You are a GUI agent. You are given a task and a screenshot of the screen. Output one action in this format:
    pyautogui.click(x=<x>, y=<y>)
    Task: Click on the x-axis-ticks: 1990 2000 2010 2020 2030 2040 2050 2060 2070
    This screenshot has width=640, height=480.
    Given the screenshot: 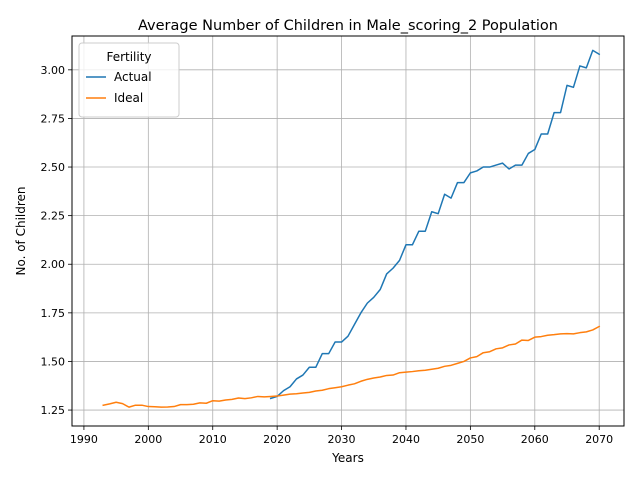 What is the action you would take?
    pyautogui.click(x=341, y=436)
    